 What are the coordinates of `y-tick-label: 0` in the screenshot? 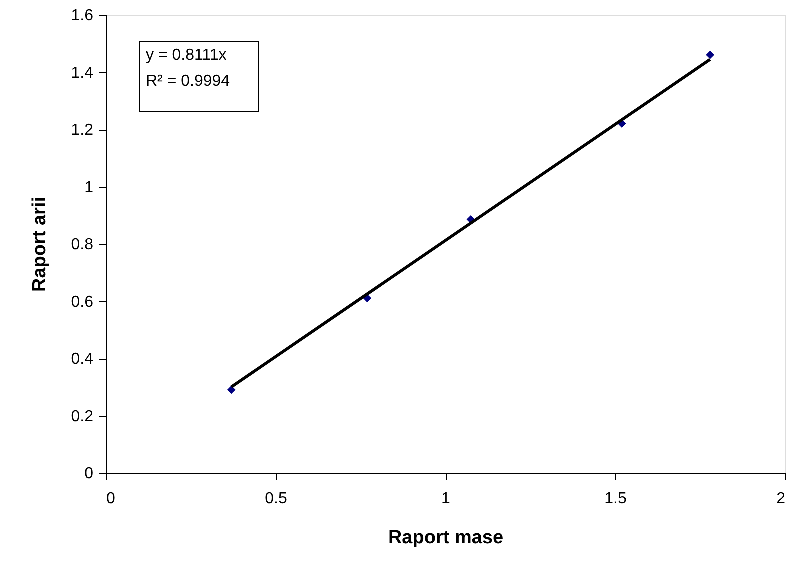 It's located at (89, 474).